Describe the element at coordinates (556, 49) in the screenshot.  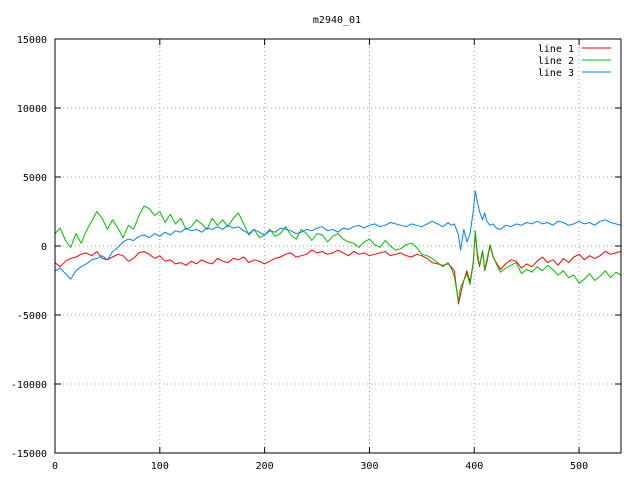
I see `legend-label-1: line 1` at that location.